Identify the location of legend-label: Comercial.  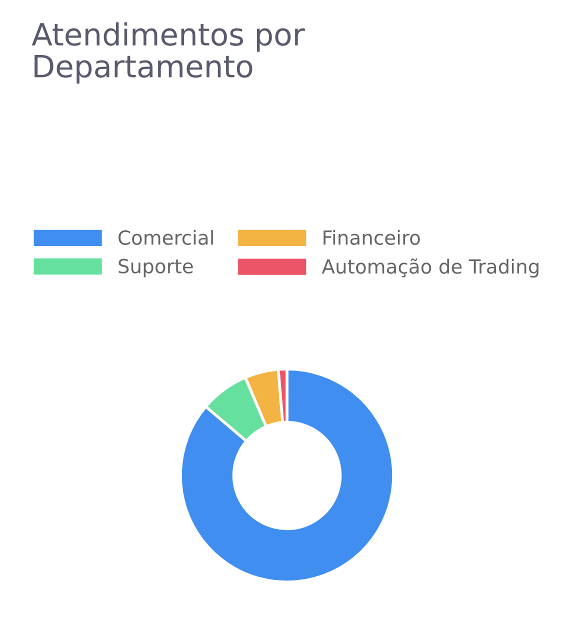
(165, 237).